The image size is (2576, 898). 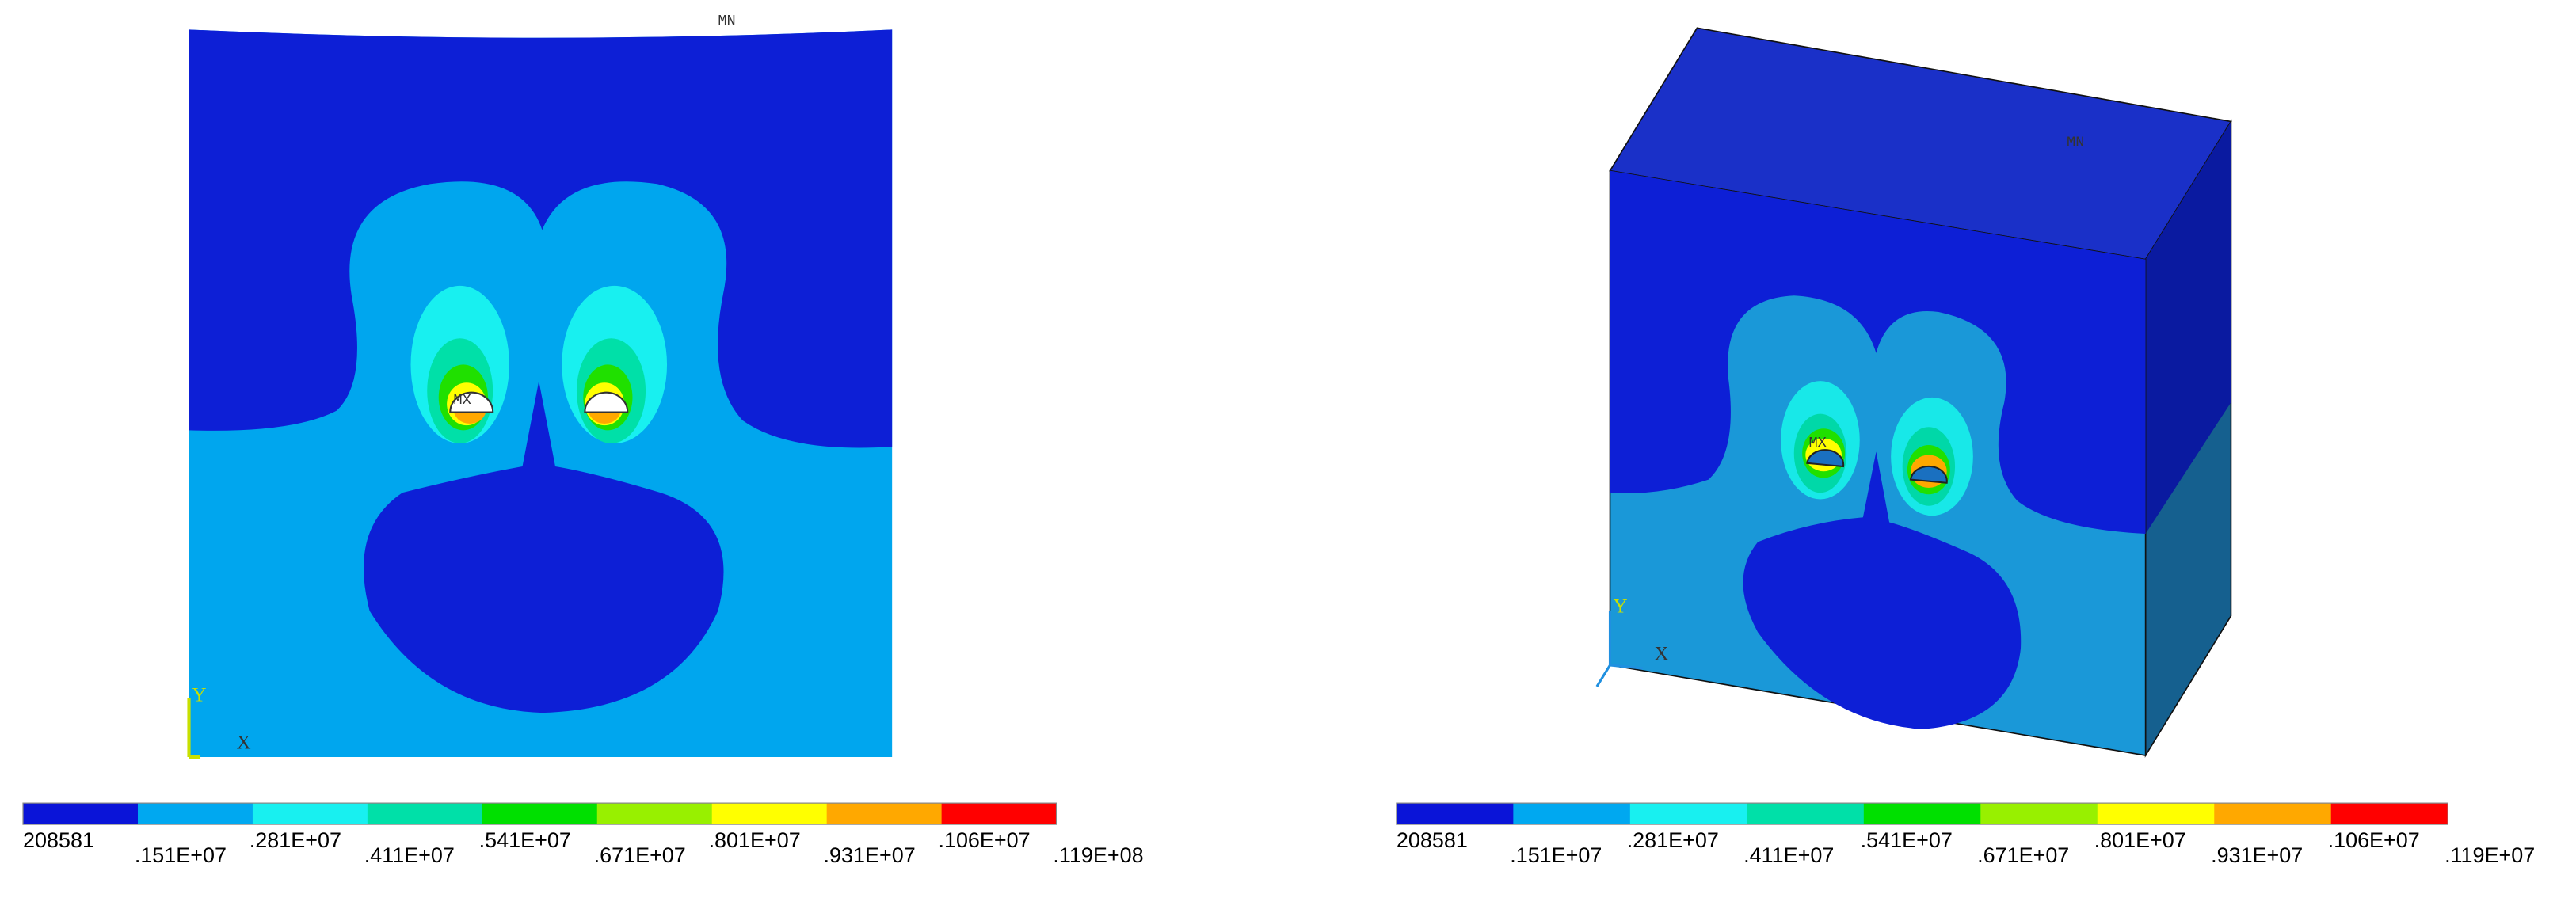 I want to click on legend-label: .119E+07, so click(x=2490, y=855).